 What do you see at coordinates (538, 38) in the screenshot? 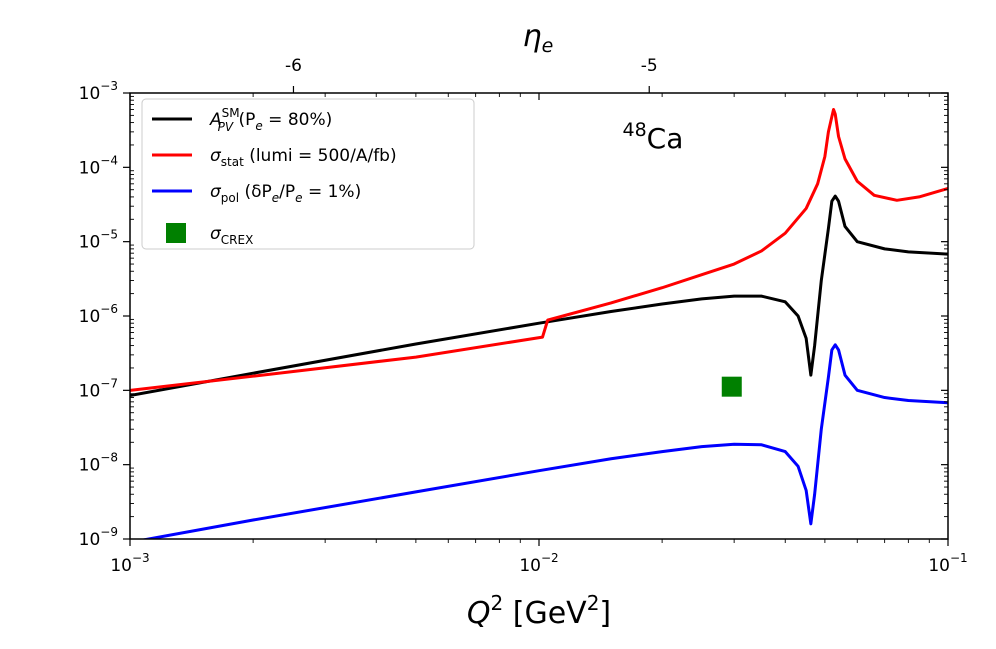
I see `top-axis-title: ηe` at bounding box center [538, 38].